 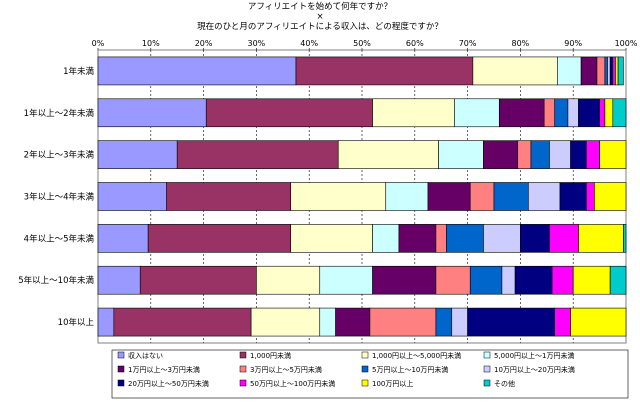 What do you see at coordinates (415, 43) in the screenshot?
I see `x-tick-label: 60%` at bounding box center [415, 43].